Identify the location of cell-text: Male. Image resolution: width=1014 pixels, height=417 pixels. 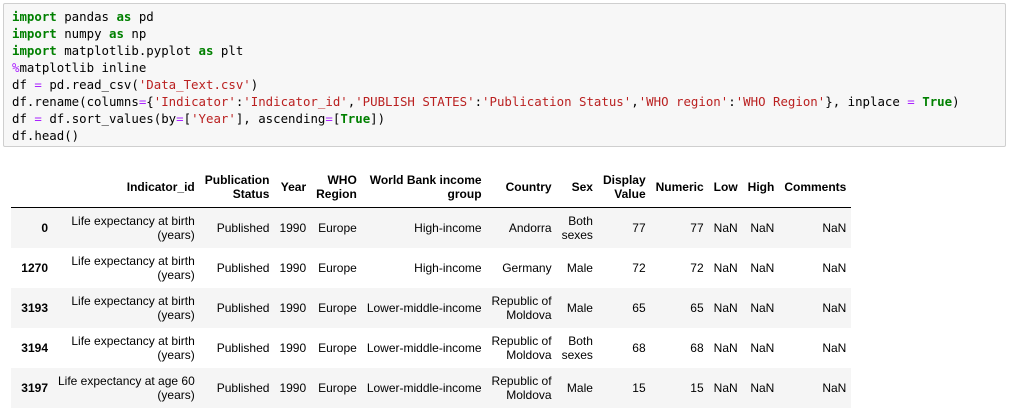
(579, 267).